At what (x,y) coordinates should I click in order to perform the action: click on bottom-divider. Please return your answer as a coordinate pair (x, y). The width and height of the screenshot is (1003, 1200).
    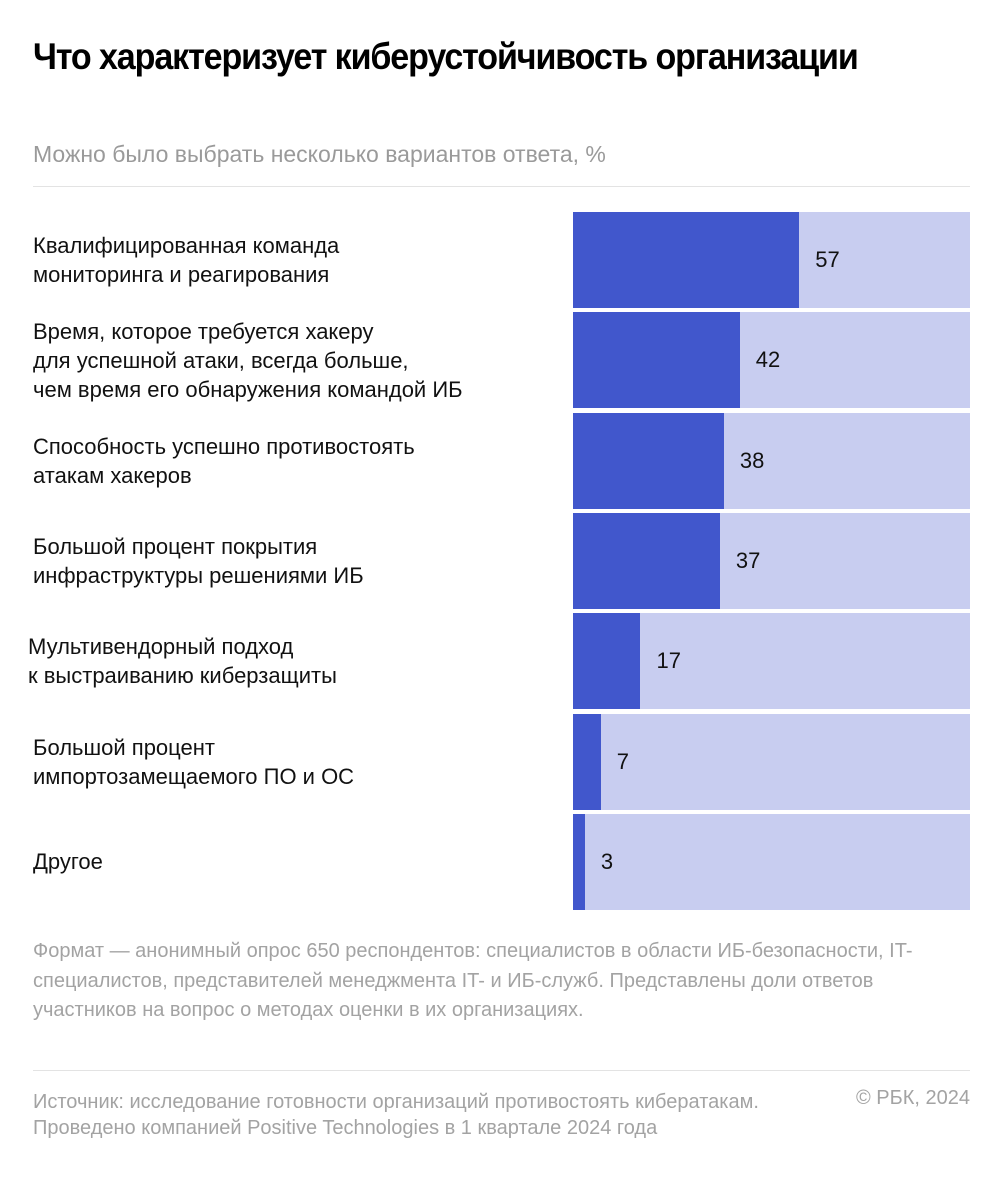
    Looking at the image, I should click on (501, 1070).